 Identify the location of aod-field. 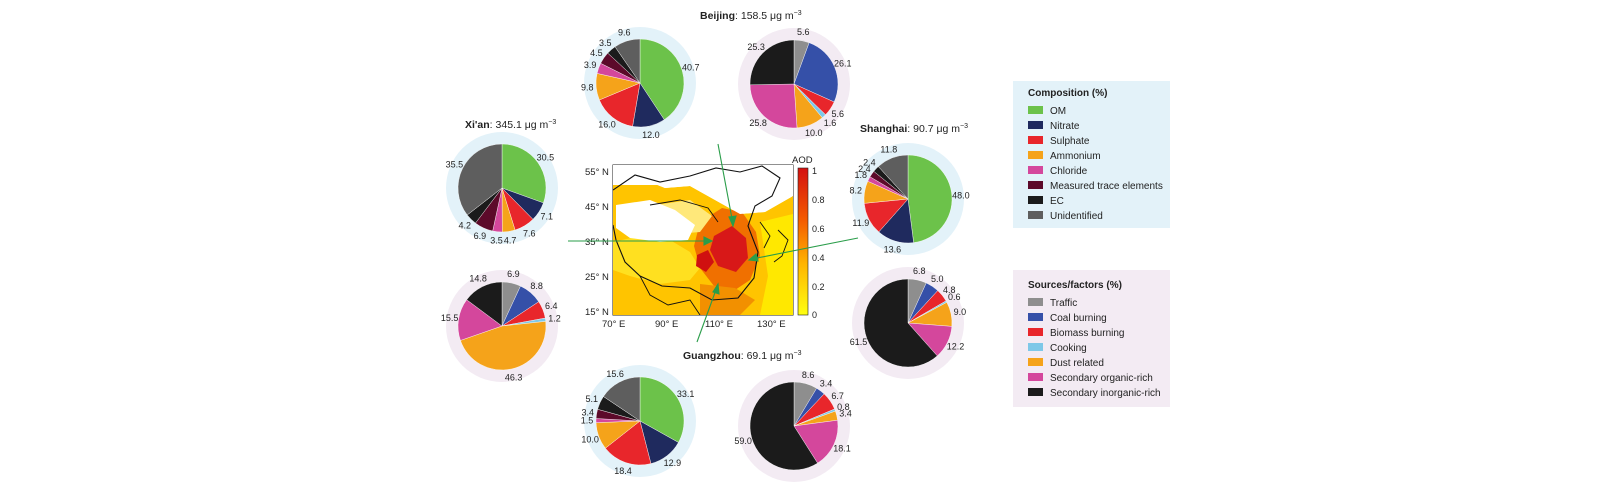
(703, 240).